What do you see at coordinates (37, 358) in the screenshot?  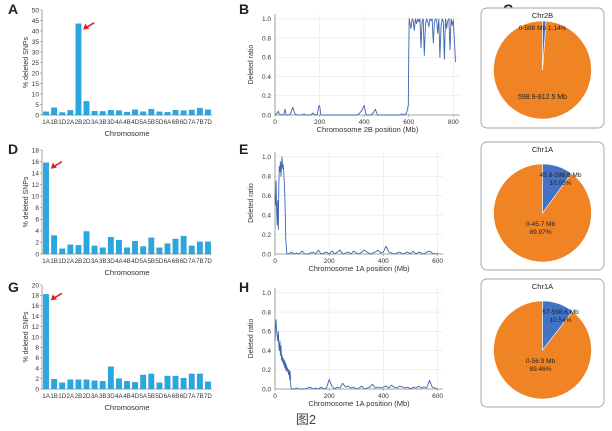 I see `y-tick-label: 6` at bounding box center [37, 358].